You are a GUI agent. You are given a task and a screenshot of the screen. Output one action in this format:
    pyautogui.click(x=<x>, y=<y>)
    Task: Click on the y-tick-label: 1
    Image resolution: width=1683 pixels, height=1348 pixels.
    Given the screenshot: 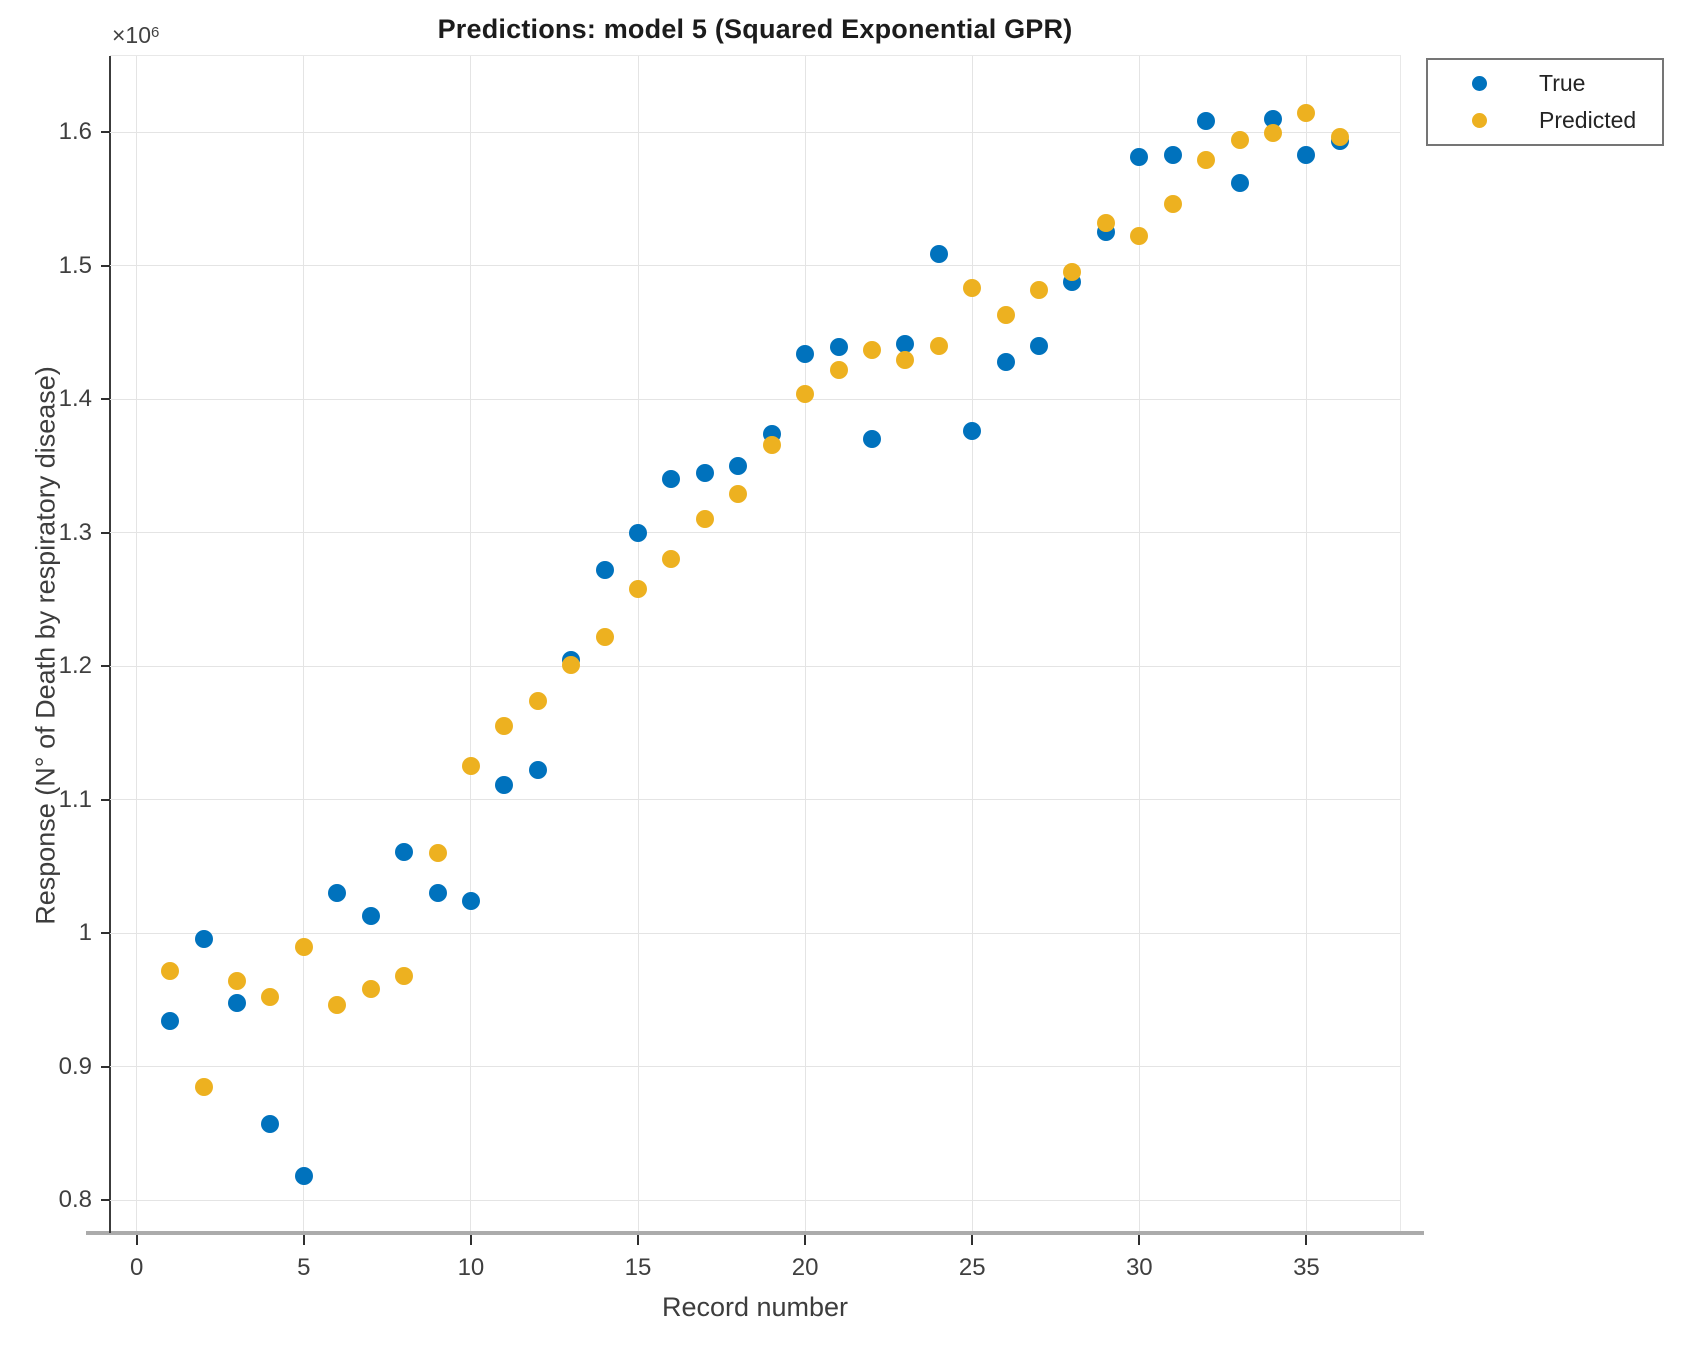 What is the action you would take?
    pyautogui.click(x=85, y=933)
    